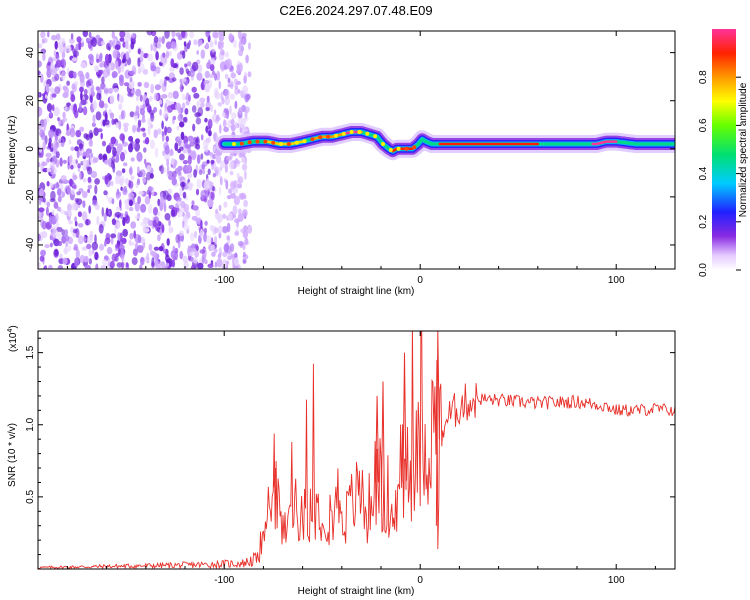  Describe the element at coordinates (420, 580) in the screenshot. I see `x-tick-label: 0` at that location.